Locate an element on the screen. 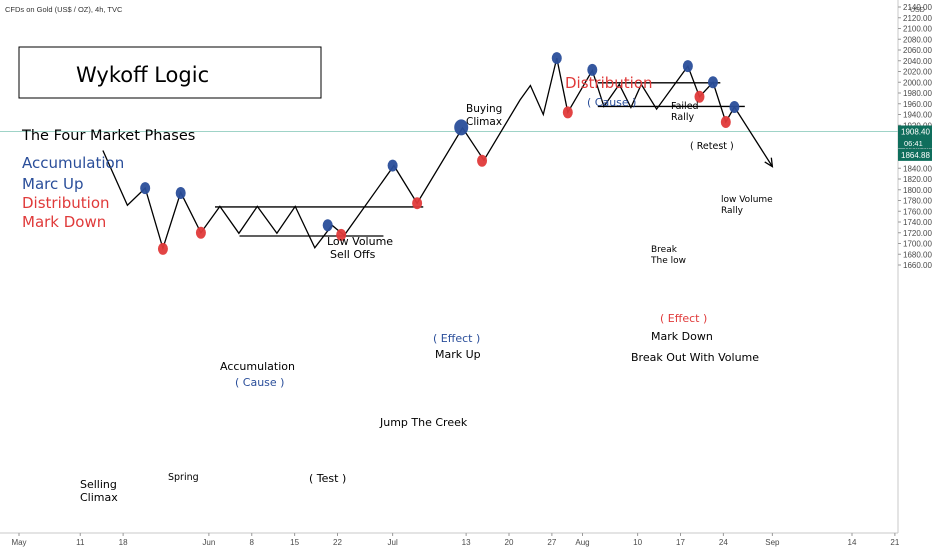  retest-label: ( Retest ) is located at coordinates (712, 146).